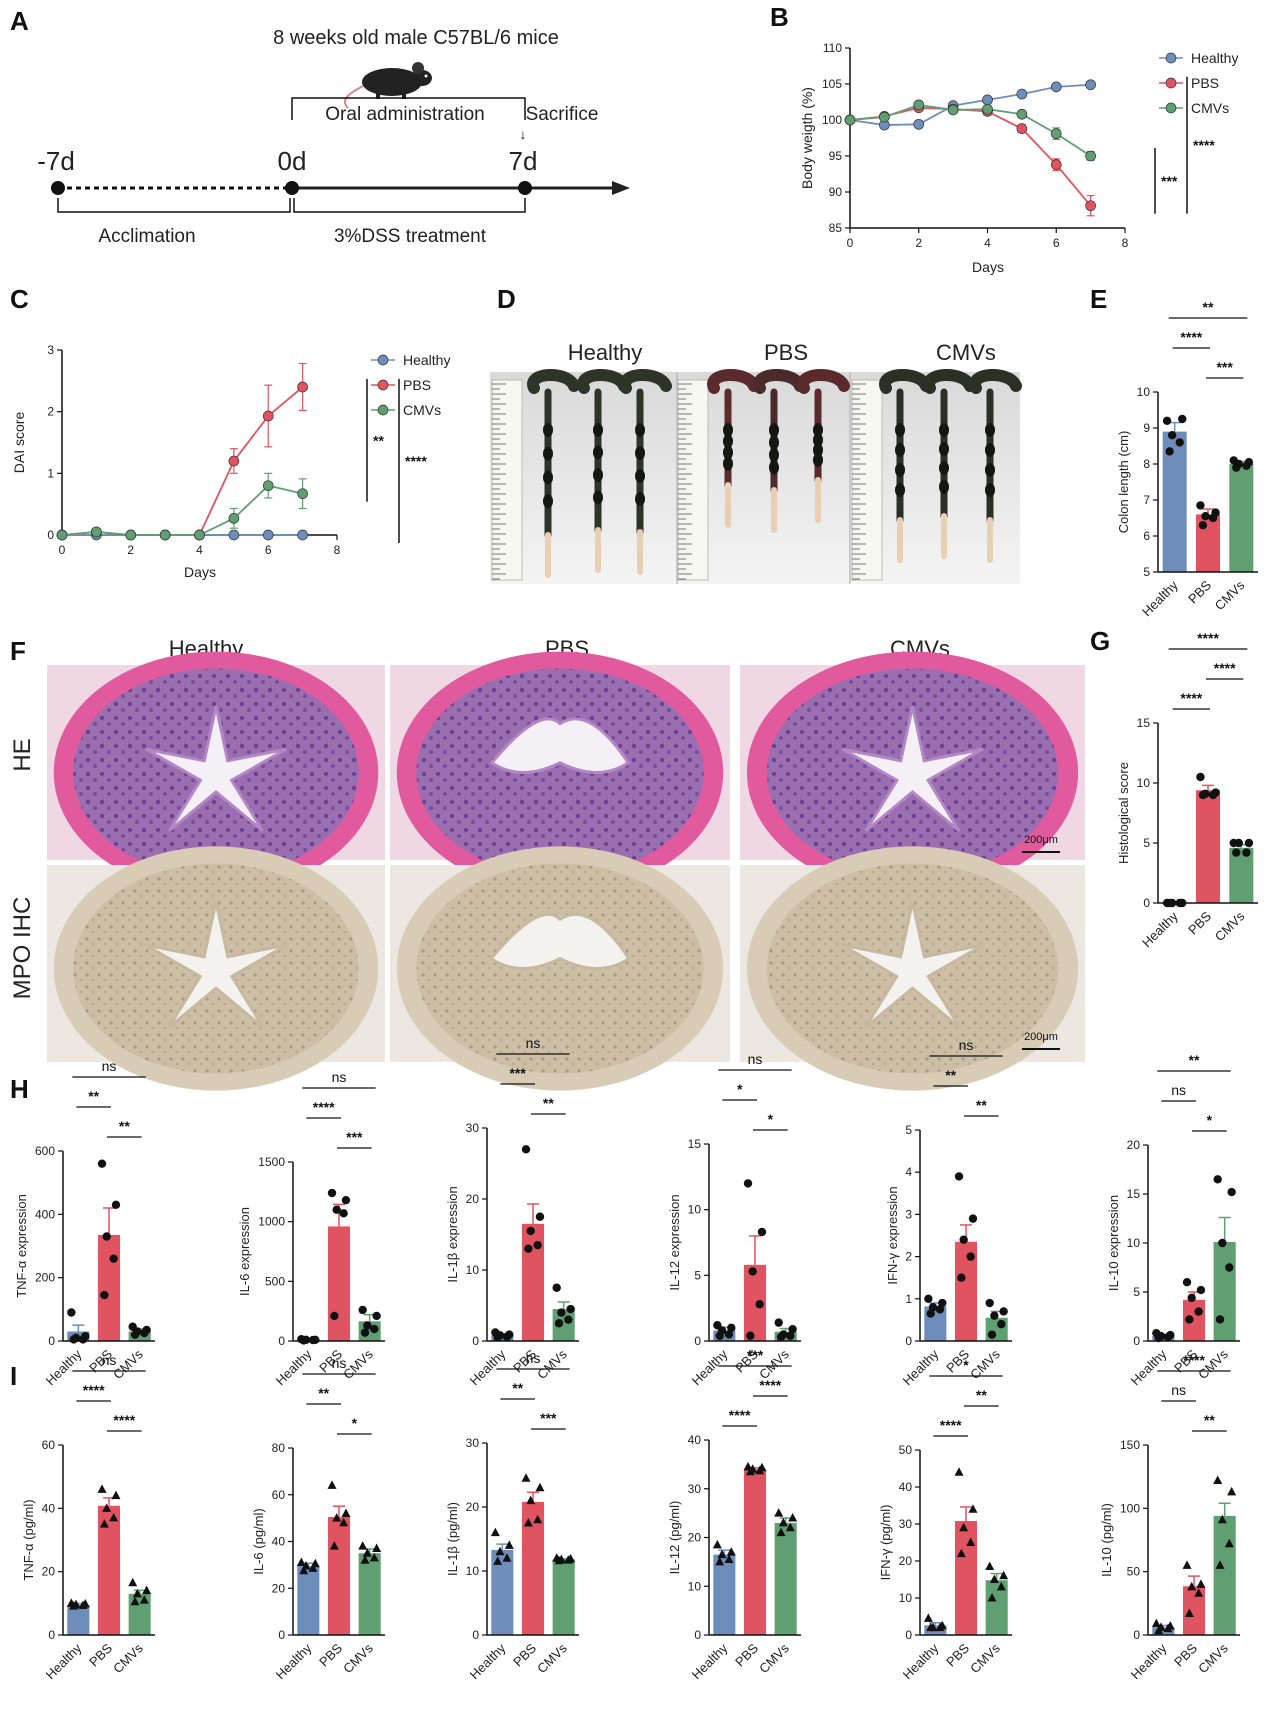 The height and width of the screenshot is (1715, 1269). What do you see at coordinates (50, 473) in the screenshot?
I see `y-tick-label: 1` at bounding box center [50, 473].